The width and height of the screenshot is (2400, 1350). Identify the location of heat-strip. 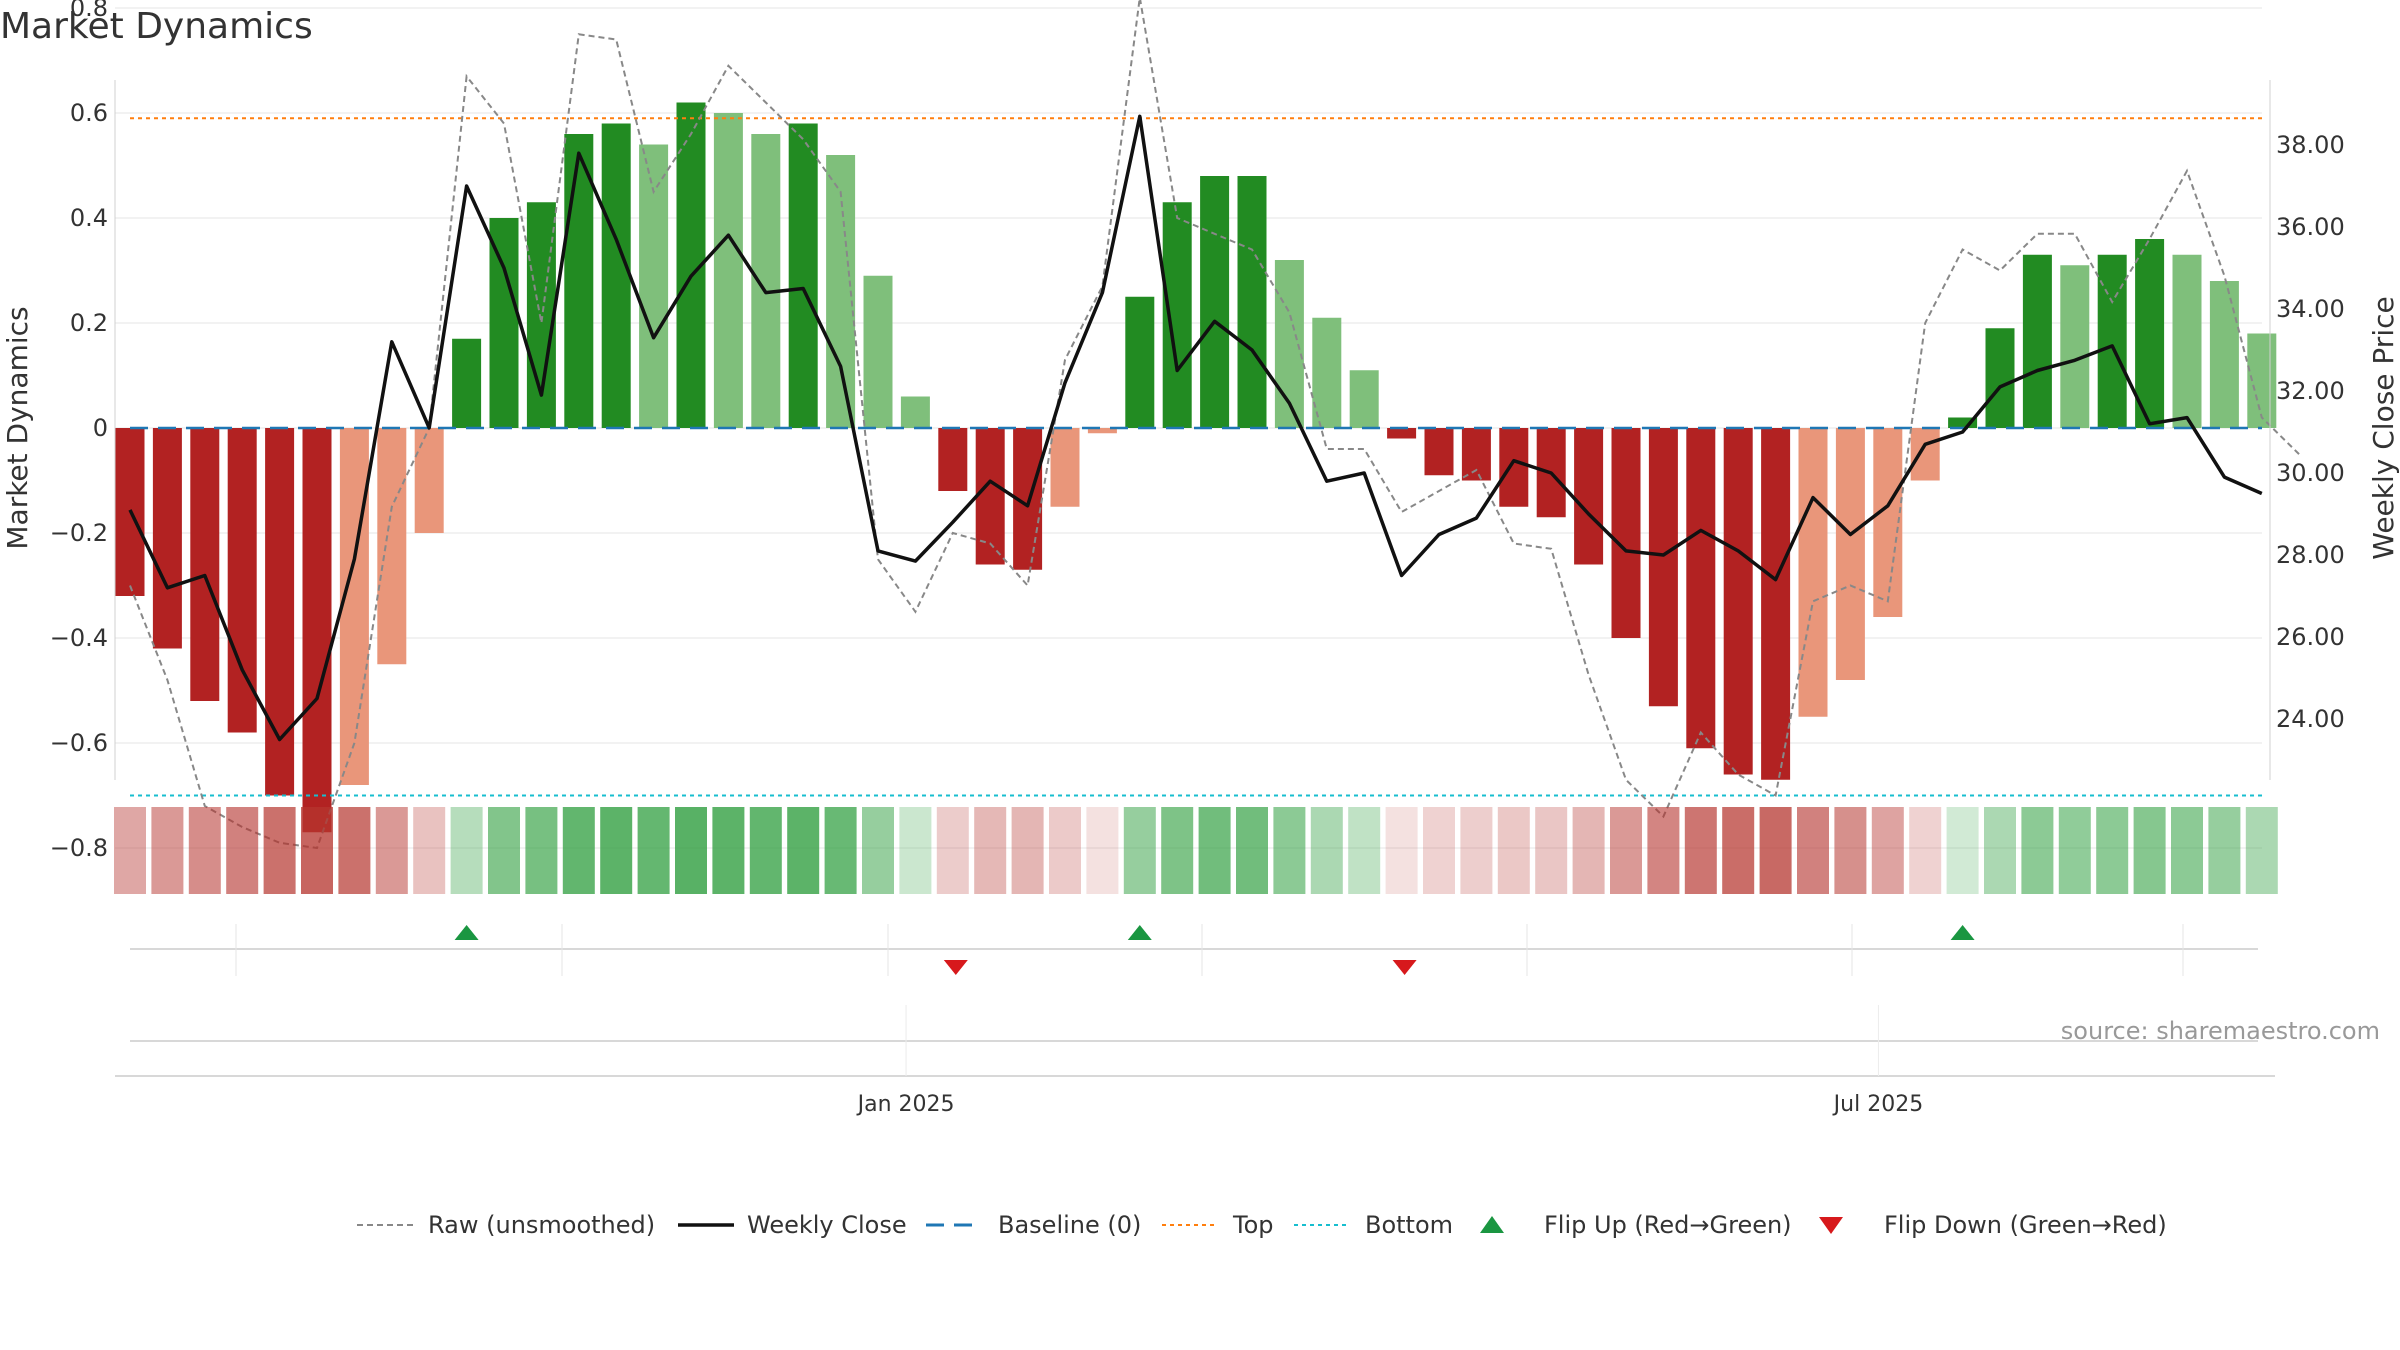
(1196, 850).